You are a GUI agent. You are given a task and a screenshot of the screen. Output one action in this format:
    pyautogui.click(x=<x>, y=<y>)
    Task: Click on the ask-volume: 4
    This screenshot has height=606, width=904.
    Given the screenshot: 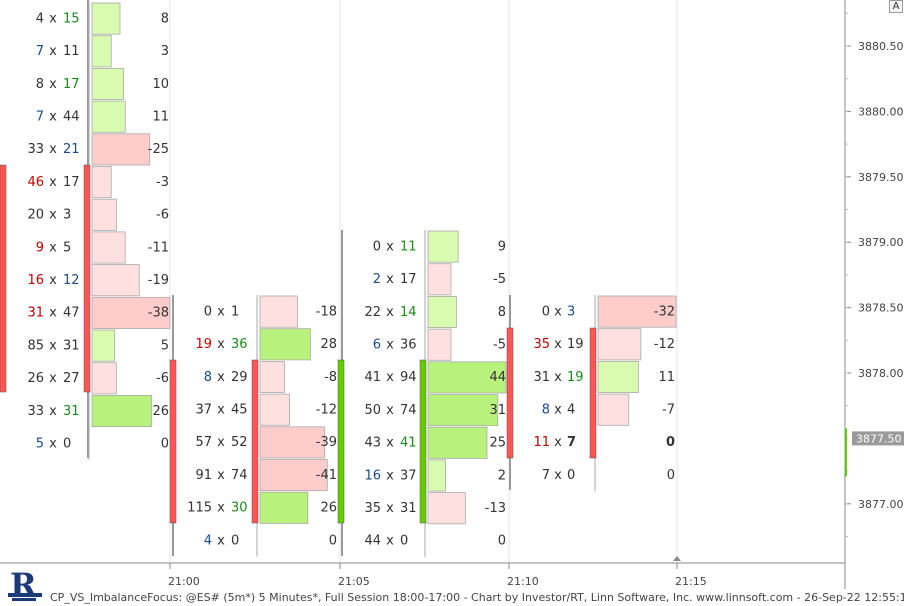 What is the action you would take?
    pyautogui.click(x=571, y=409)
    